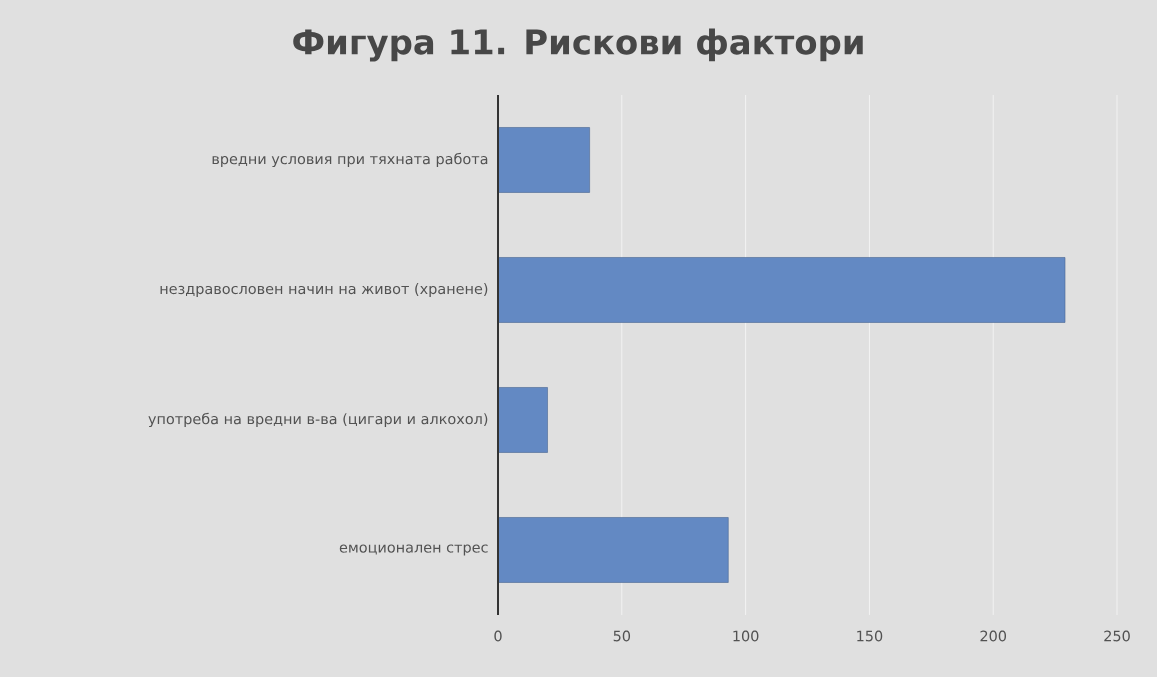 The image size is (1157, 677). Describe the element at coordinates (993, 636) in the screenshot. I see `x-tick-label: 200` at that location.